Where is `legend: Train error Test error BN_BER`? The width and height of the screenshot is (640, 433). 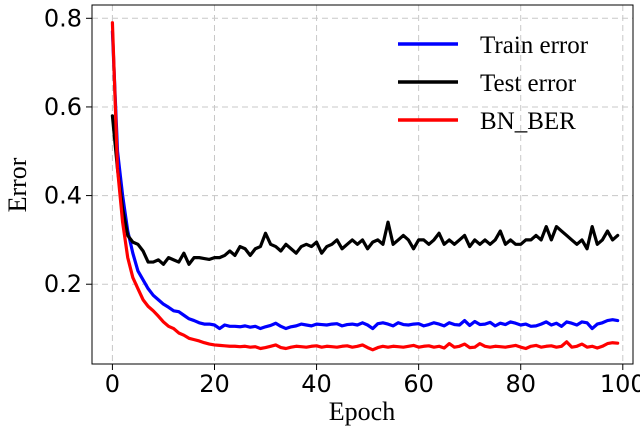
legend: Train error Test error BN_BER is located at coordinates (493, 83).